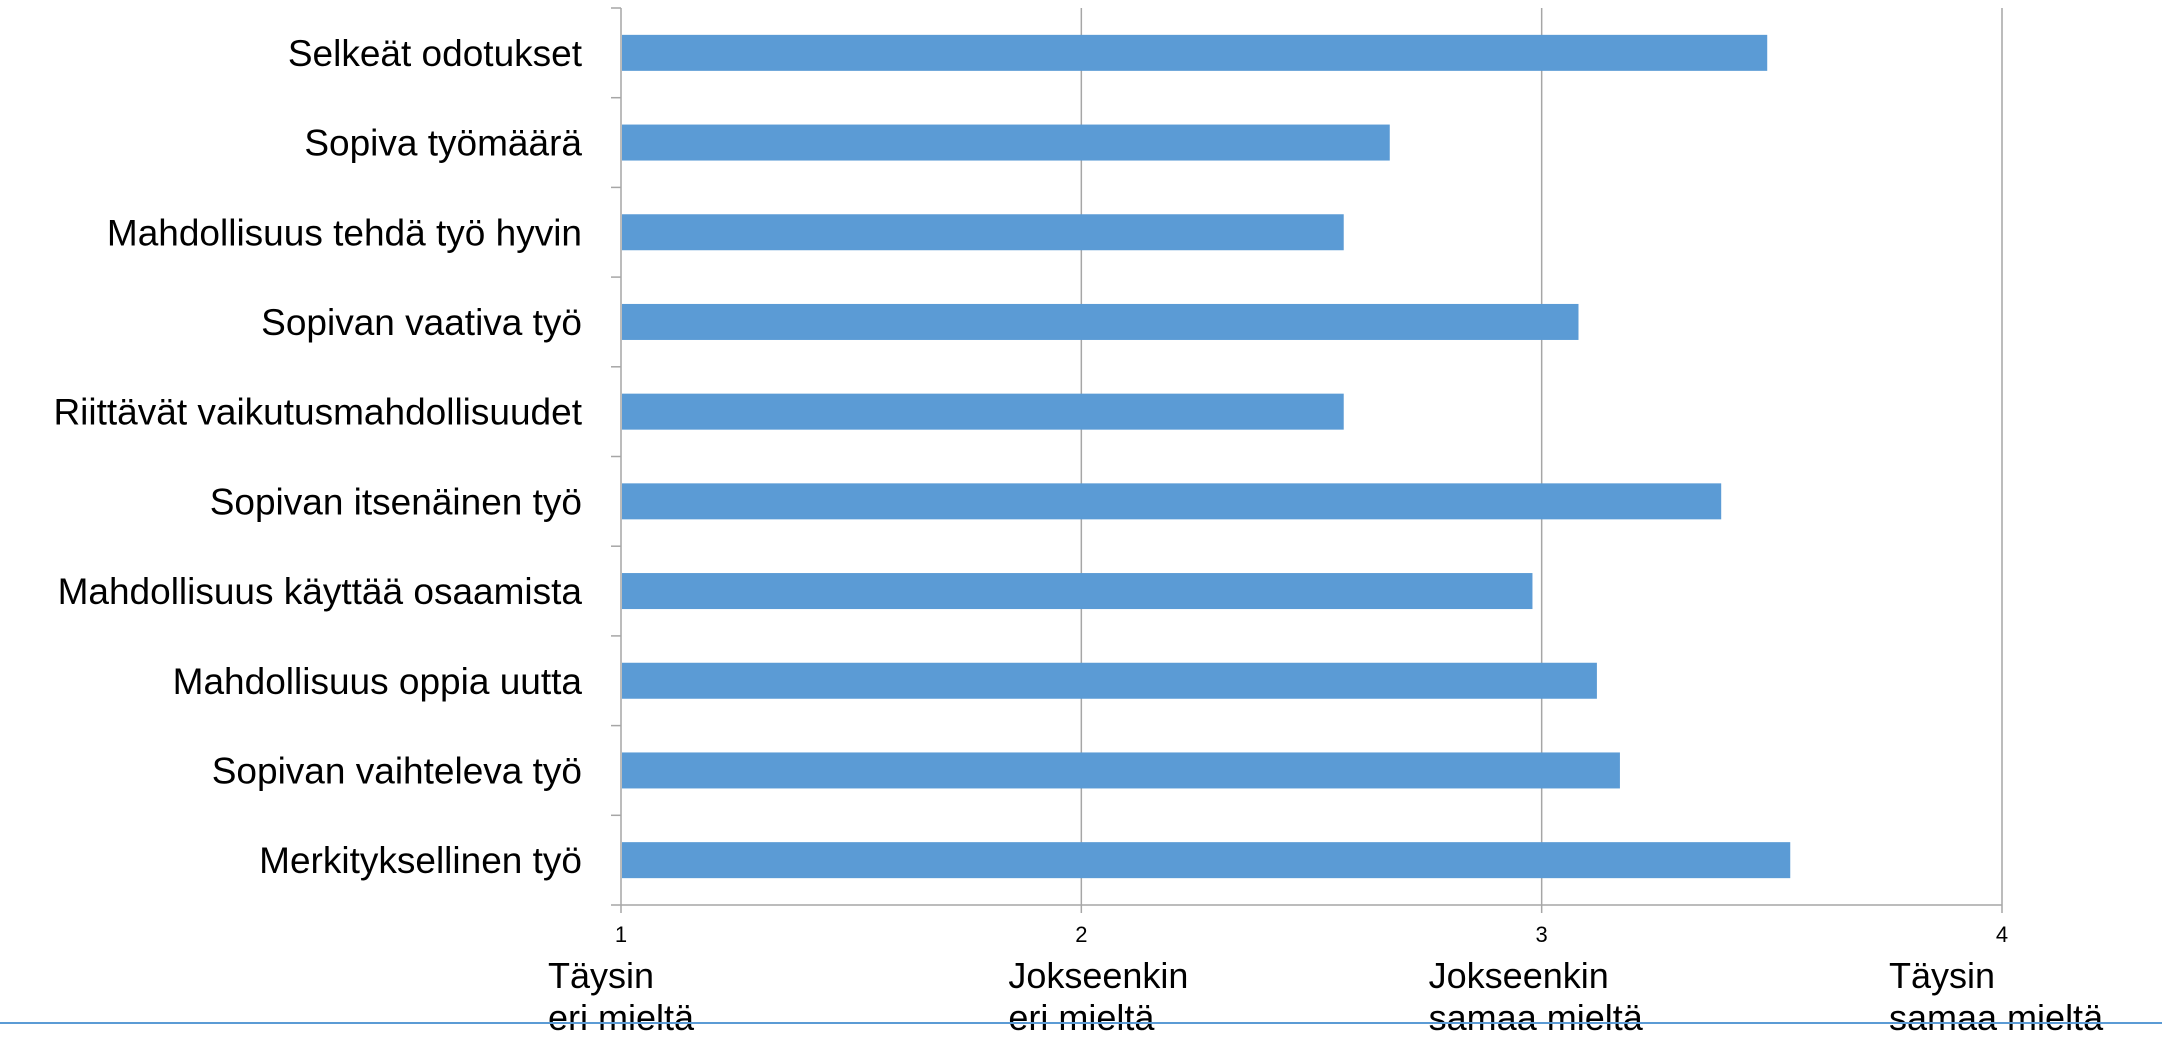 The width and height of the screenshot is (2162, 1040). Describe the element at coordinates (1311, 934) in the screenshot. I see `x-tick-labels: 1 2 3 4` at that location.